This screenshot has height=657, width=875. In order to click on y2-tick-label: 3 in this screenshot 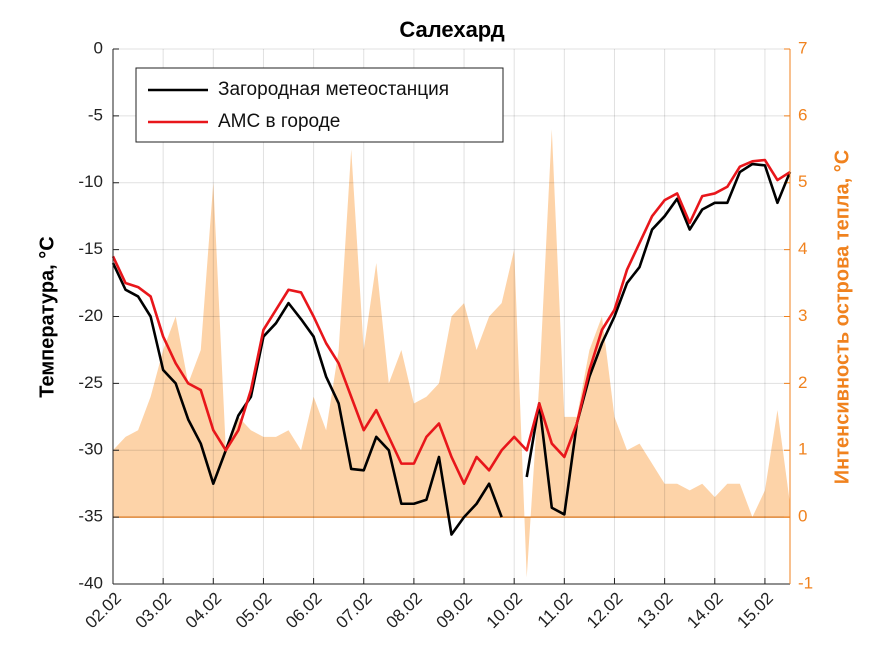, I will do `click(802, 315)`.